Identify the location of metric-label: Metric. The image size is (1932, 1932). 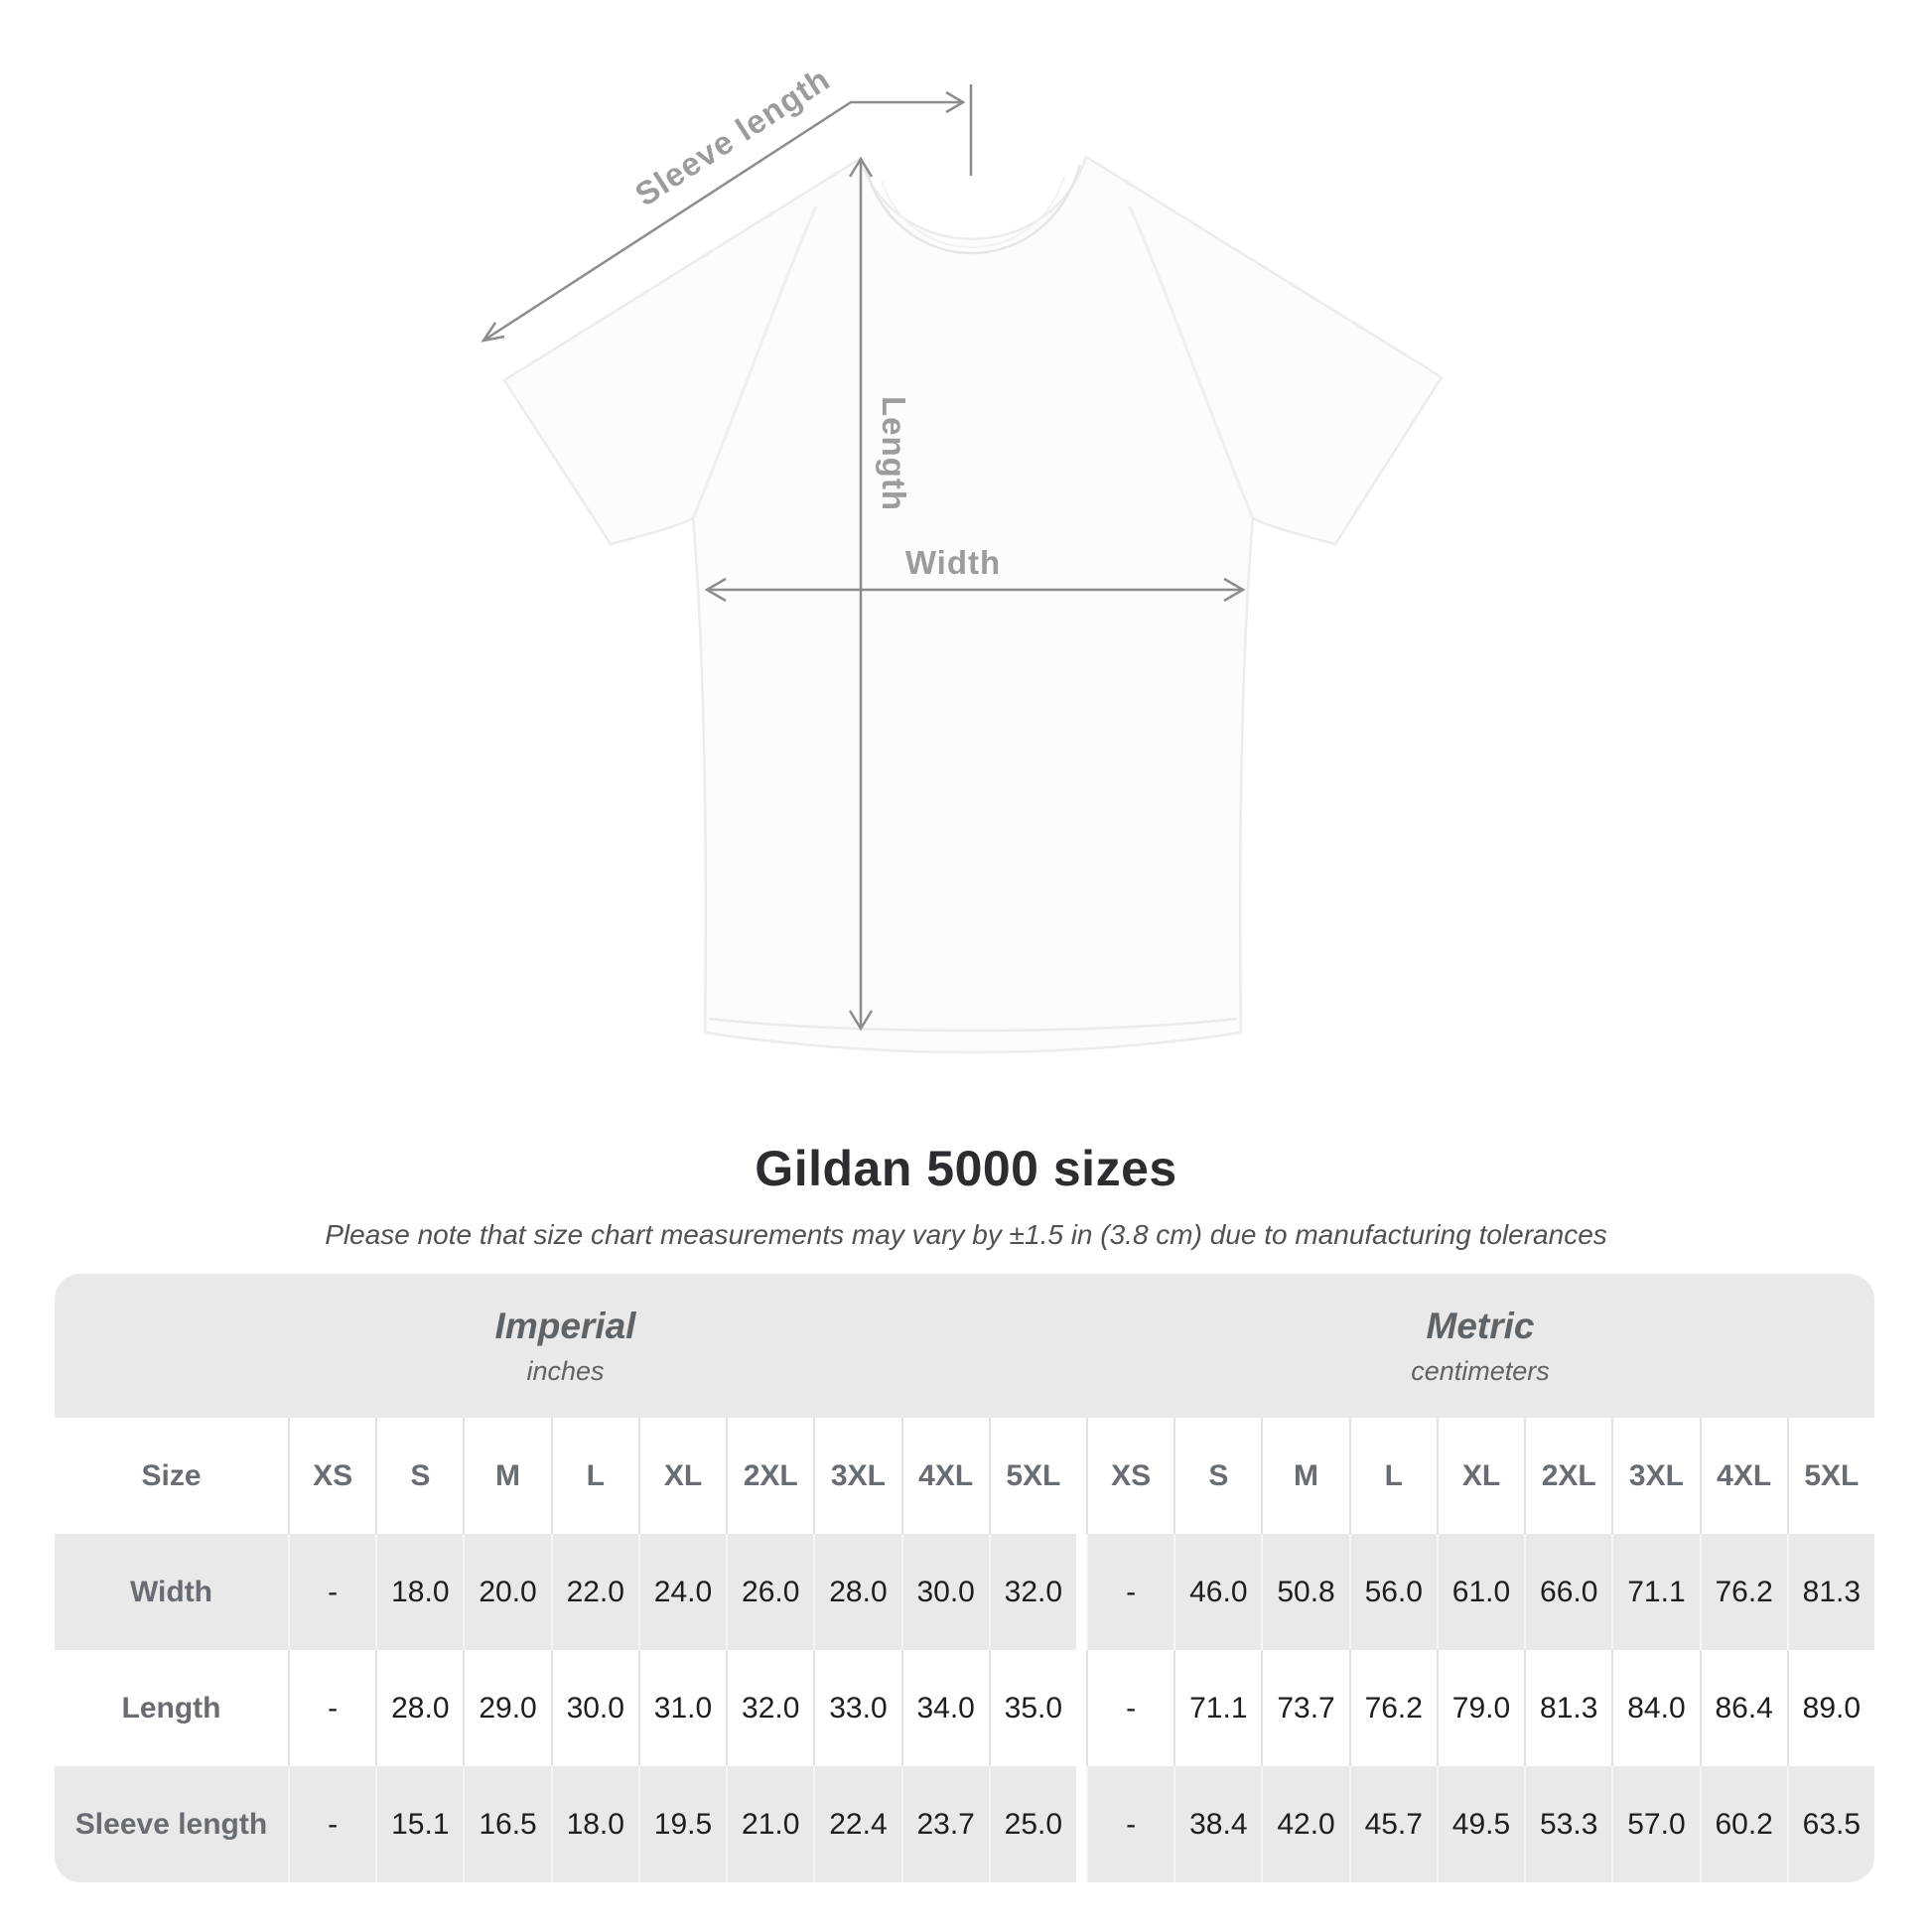
(1480, 1326).